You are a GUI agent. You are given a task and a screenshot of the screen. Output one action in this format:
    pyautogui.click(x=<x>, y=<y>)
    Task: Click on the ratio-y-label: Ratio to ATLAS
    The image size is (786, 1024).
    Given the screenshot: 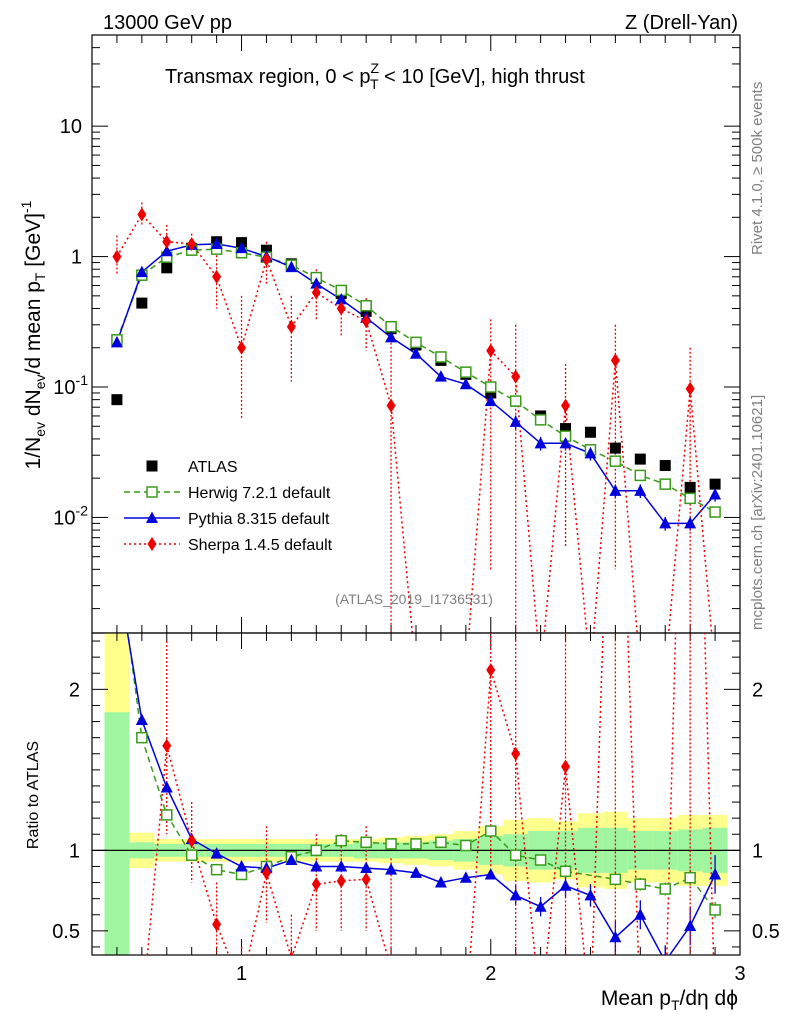 What is the action you would take?
    pyautogui.click(x=33, y=795)
    